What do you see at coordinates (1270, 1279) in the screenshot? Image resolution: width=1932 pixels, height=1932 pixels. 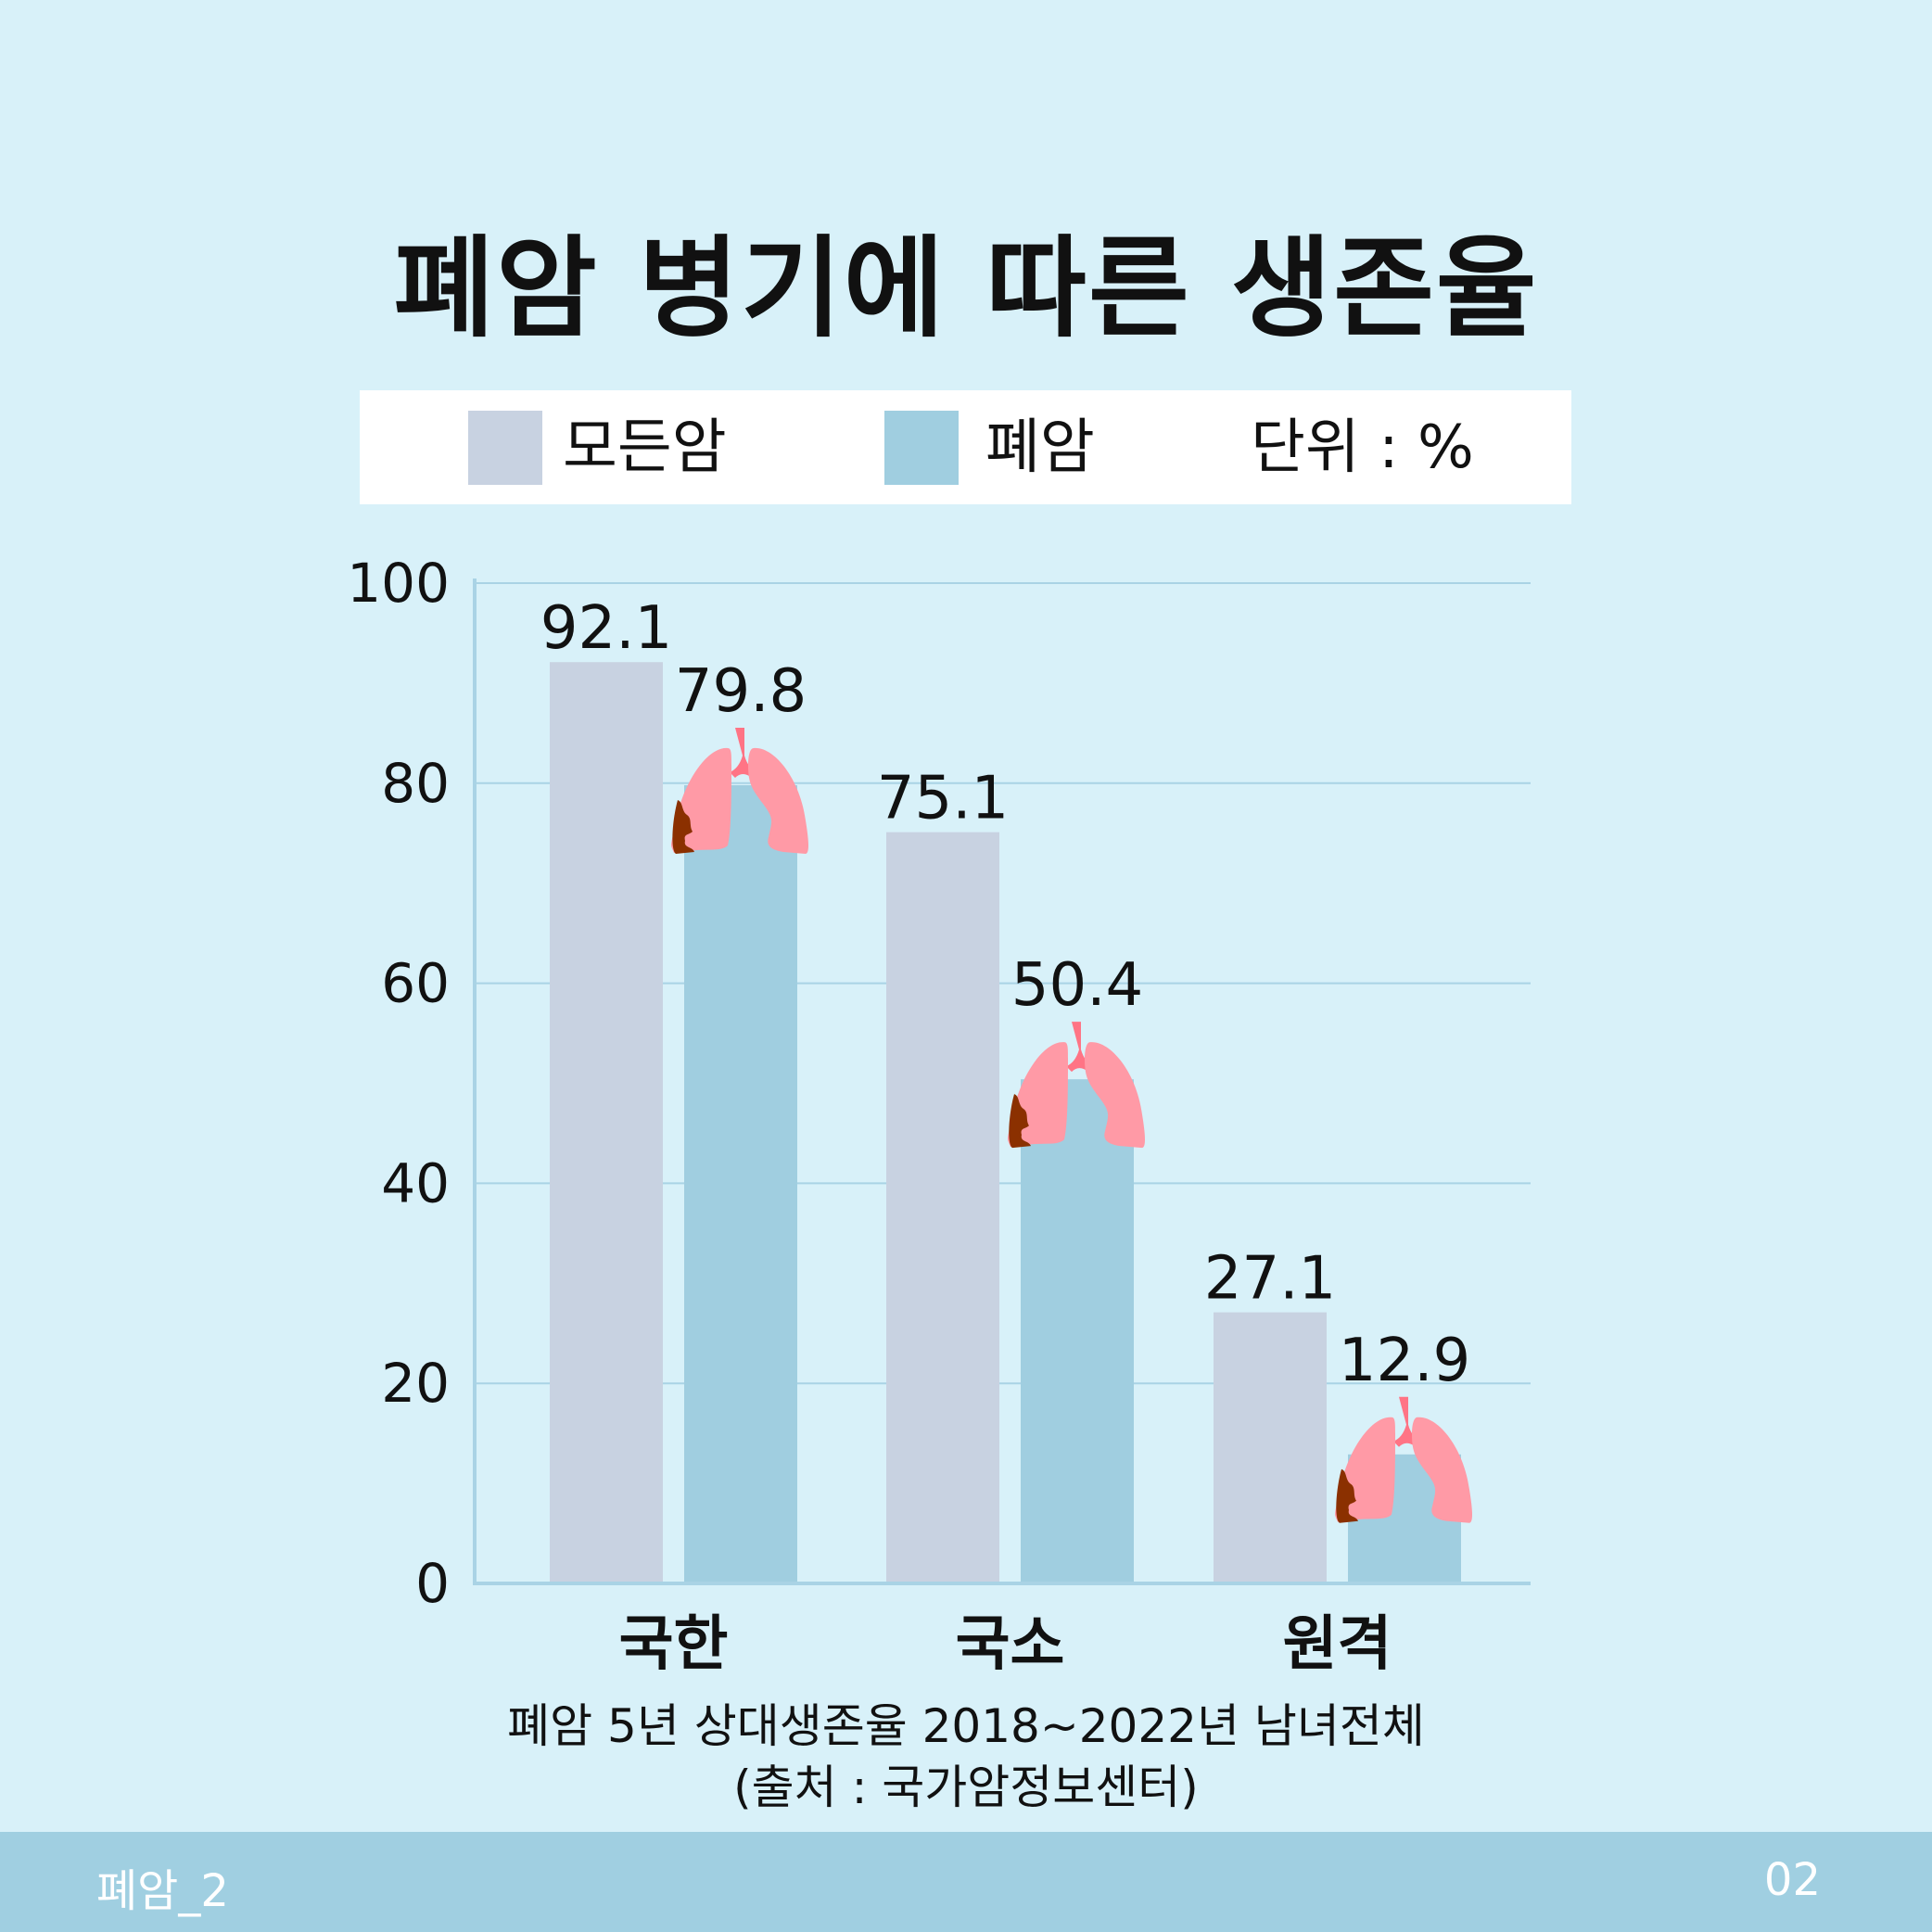 I see `data-label: 27.1` at bounding box center [1270, 1279].